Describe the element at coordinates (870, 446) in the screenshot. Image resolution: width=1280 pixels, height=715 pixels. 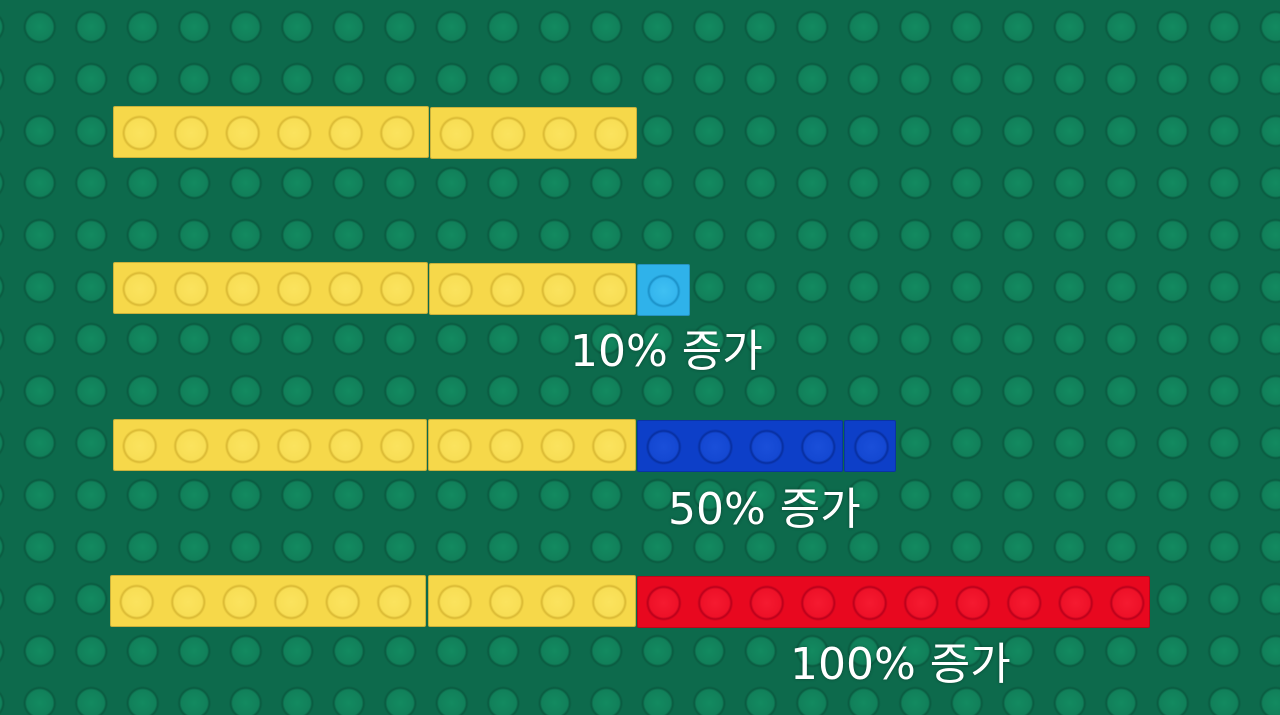
I see `blue-brick-1x1` at that location.